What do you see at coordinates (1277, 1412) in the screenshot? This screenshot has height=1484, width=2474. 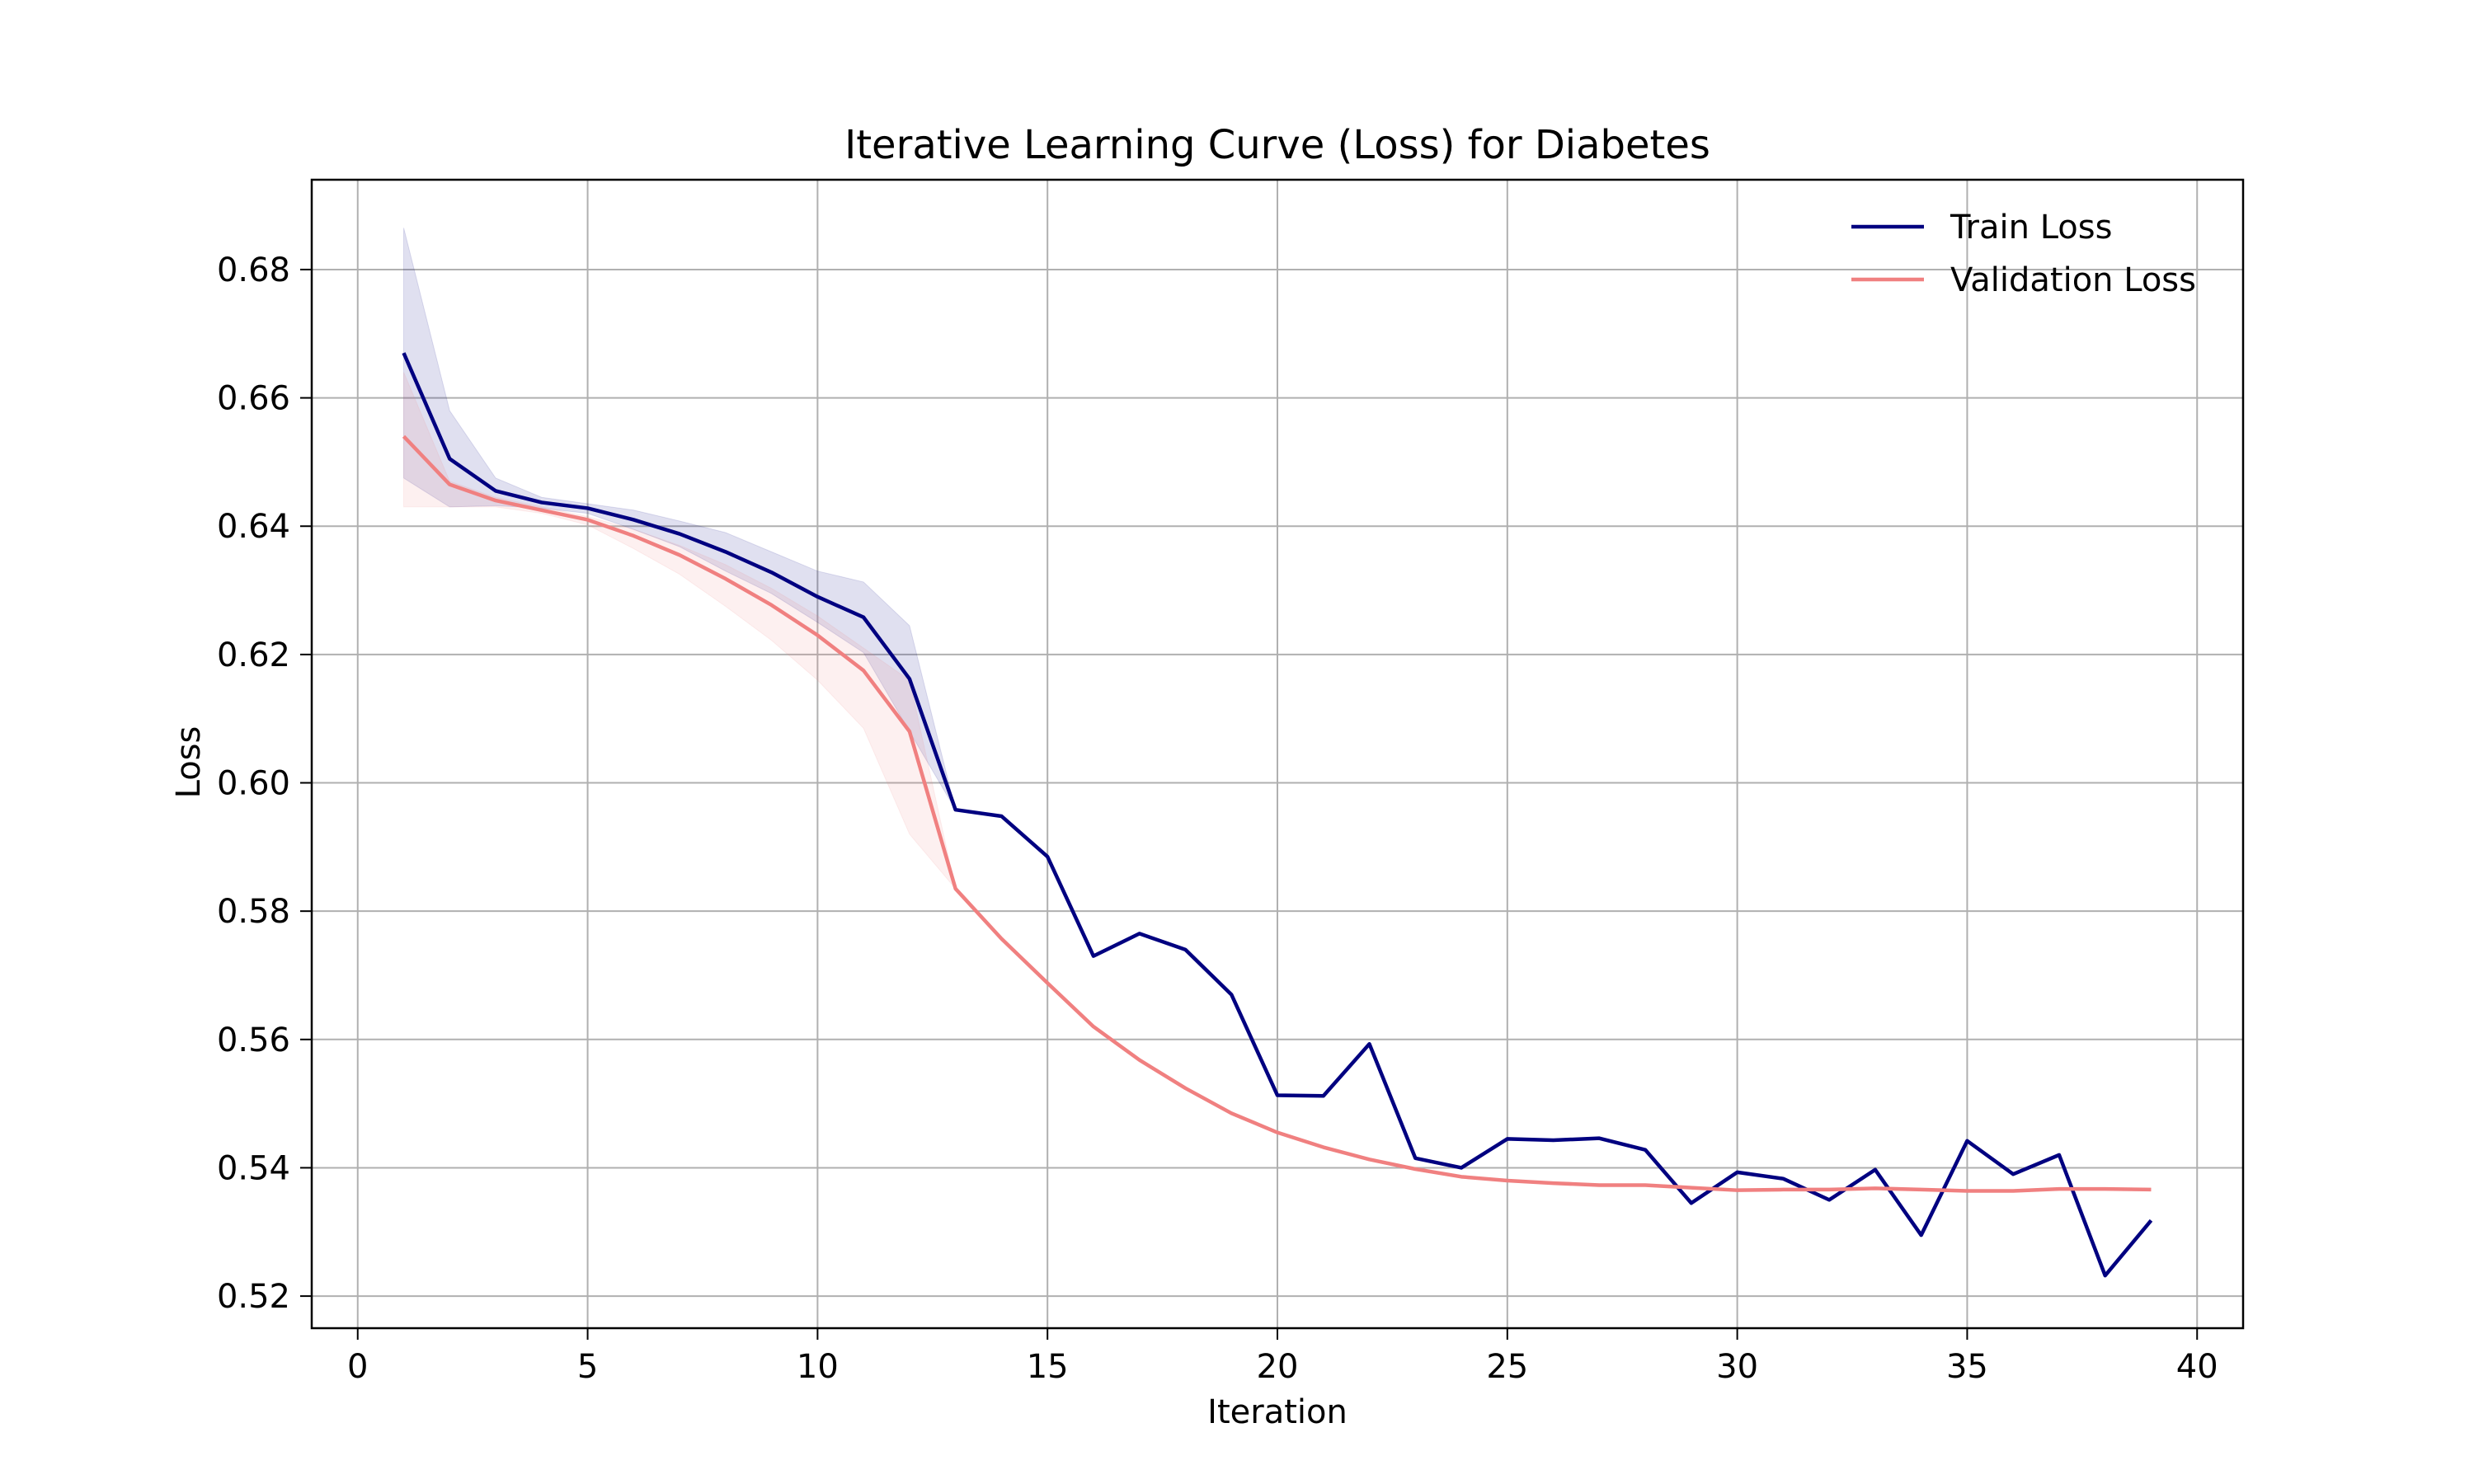 I see `x-axis-title: Iteration` at bounding box center [1277, 1412].